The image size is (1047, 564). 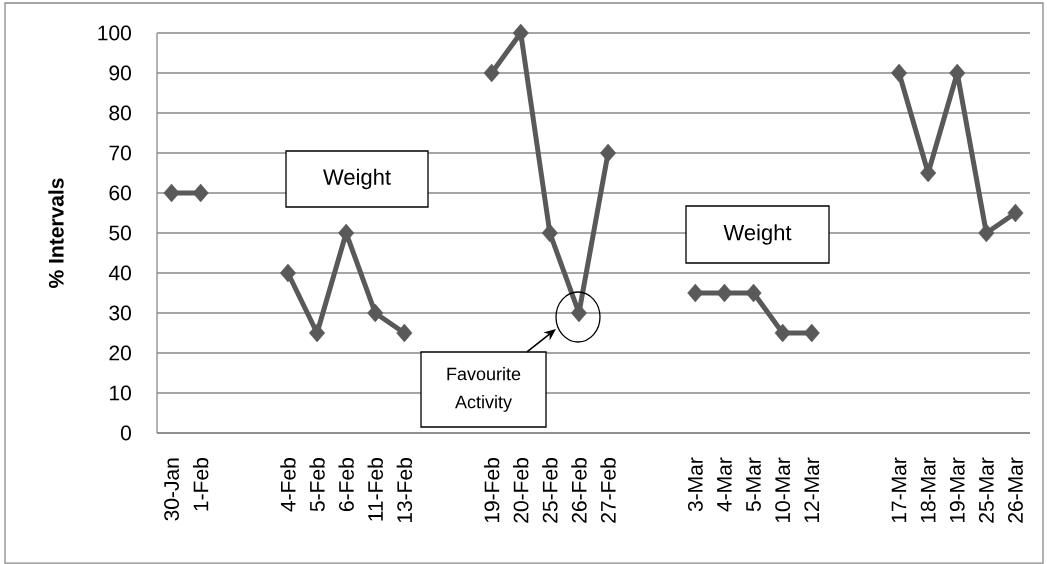 What do you see at coordinates (783, 490) in the screenshot?
I see `x-tick-label: 10-Mar` at bounding box center [783, 490].